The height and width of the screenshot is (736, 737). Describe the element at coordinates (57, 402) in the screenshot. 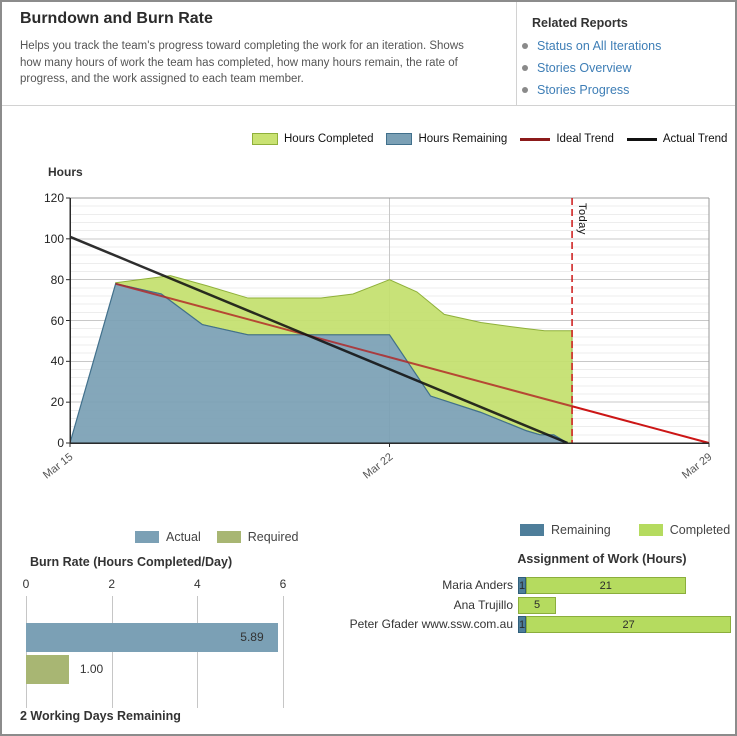

I see `y-tick-label: 20` at that location.